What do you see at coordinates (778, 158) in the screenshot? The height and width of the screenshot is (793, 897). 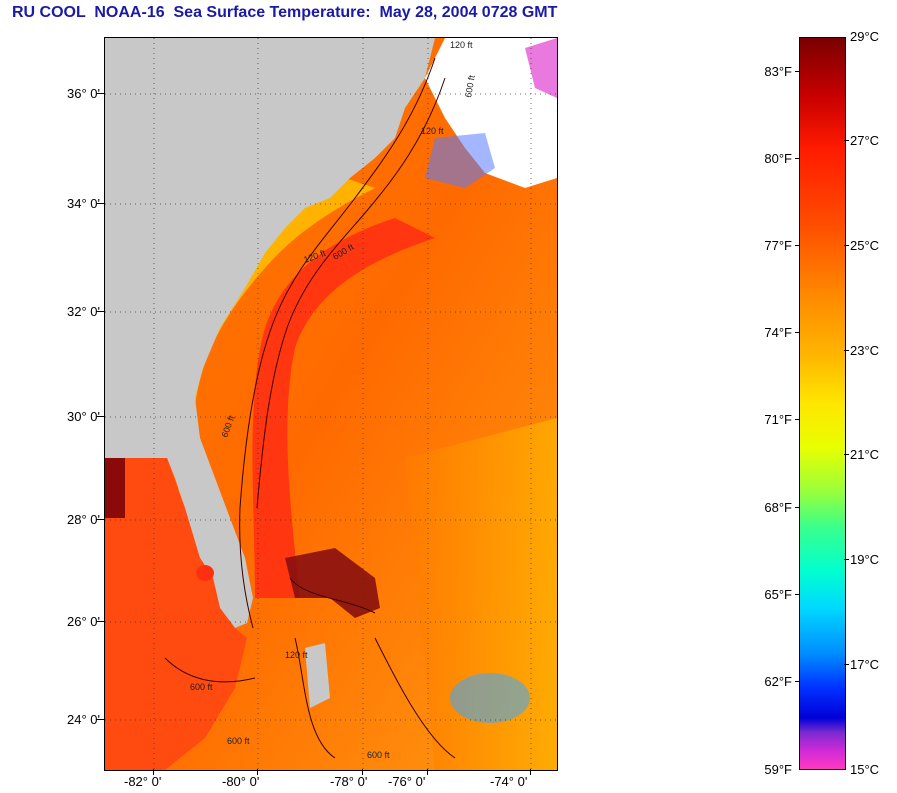 I see `colorbar-f-label: 80°F` at bounding box center [778, 158].